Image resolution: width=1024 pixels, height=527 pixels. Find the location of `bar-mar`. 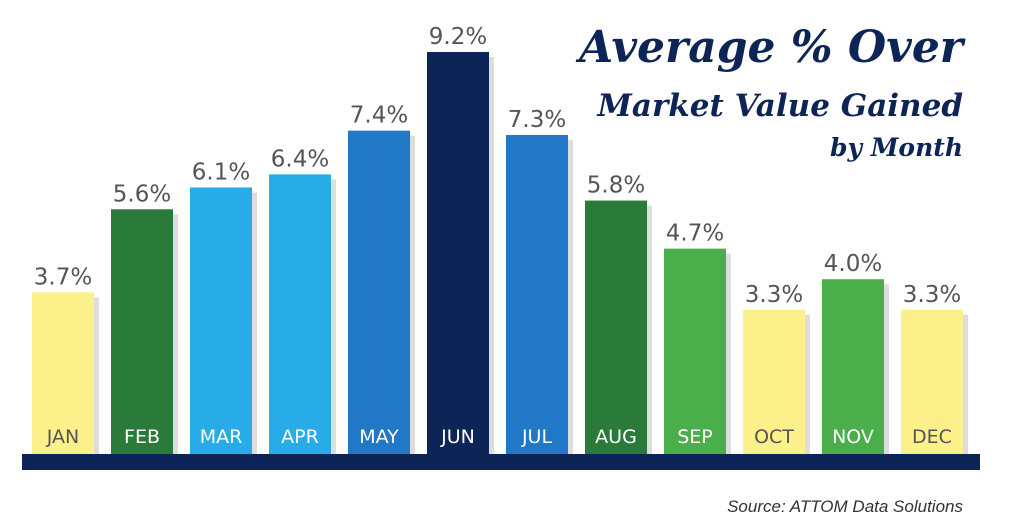

bar-mar is located at coordinates (221, 320).